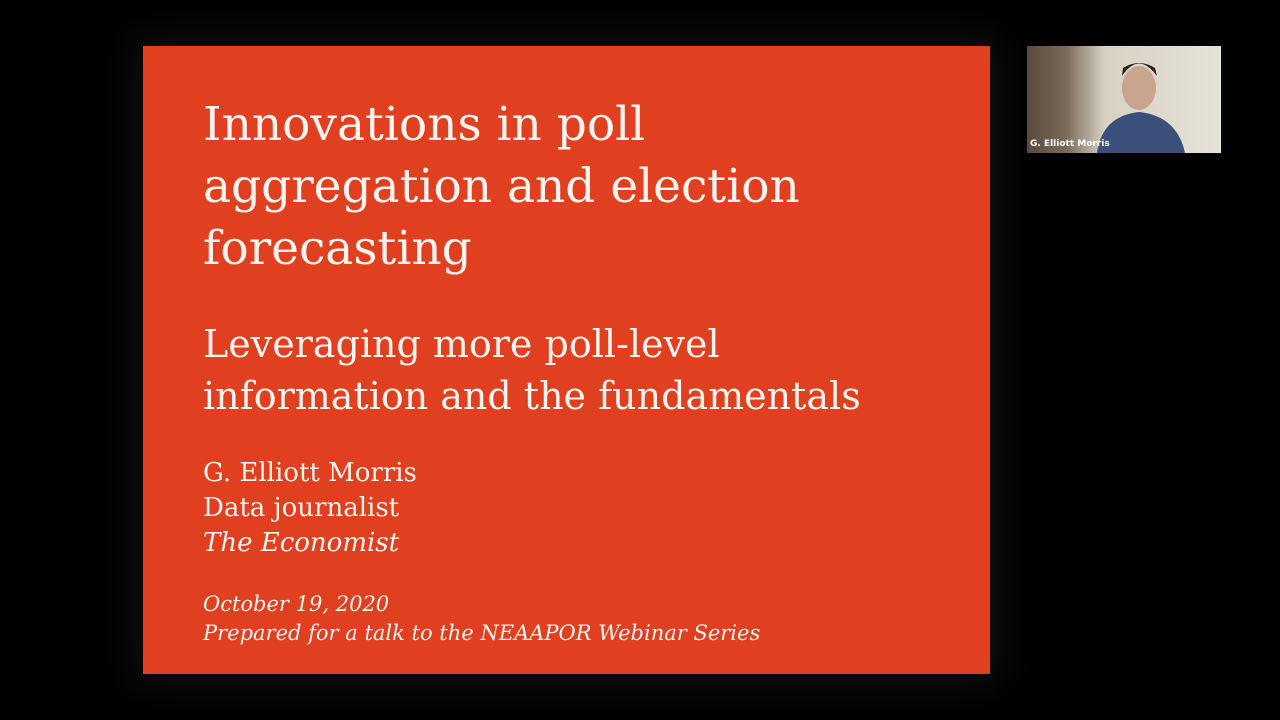 The height and width of the screenshot is (720, 1280). What do you see at coordinates (337, 248) in the screenshot?
I see `title-line: forecasting` at bounding box center [337, 248].